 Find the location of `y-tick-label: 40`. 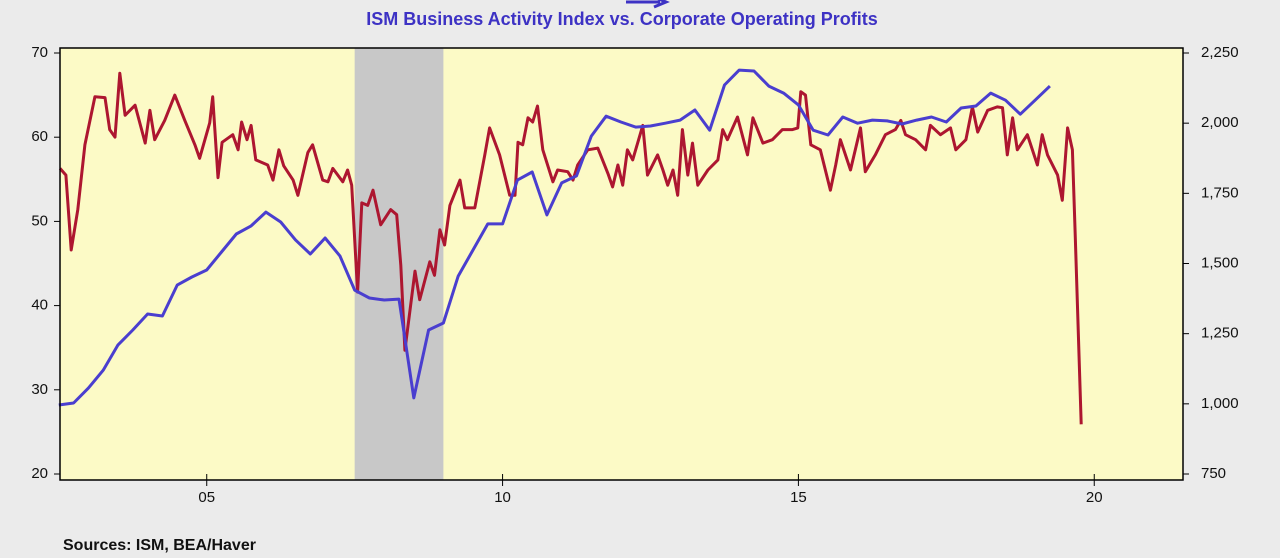

y-tick-label: 40 is located at coordinates (39, 305).